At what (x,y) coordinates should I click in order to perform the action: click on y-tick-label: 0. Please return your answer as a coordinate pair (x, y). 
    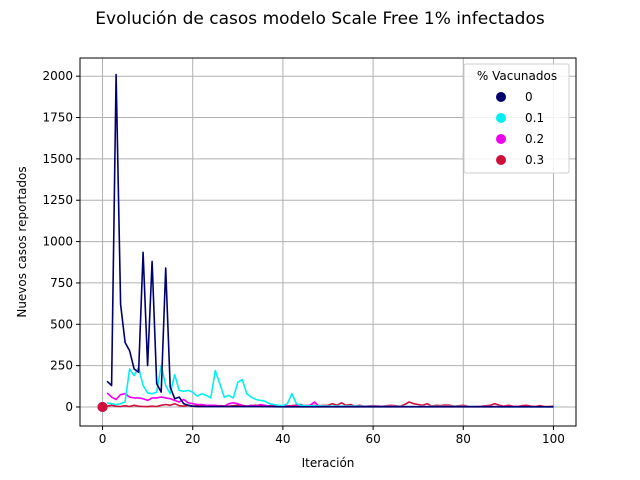
    Looking at the image, I should click on (69, 407).